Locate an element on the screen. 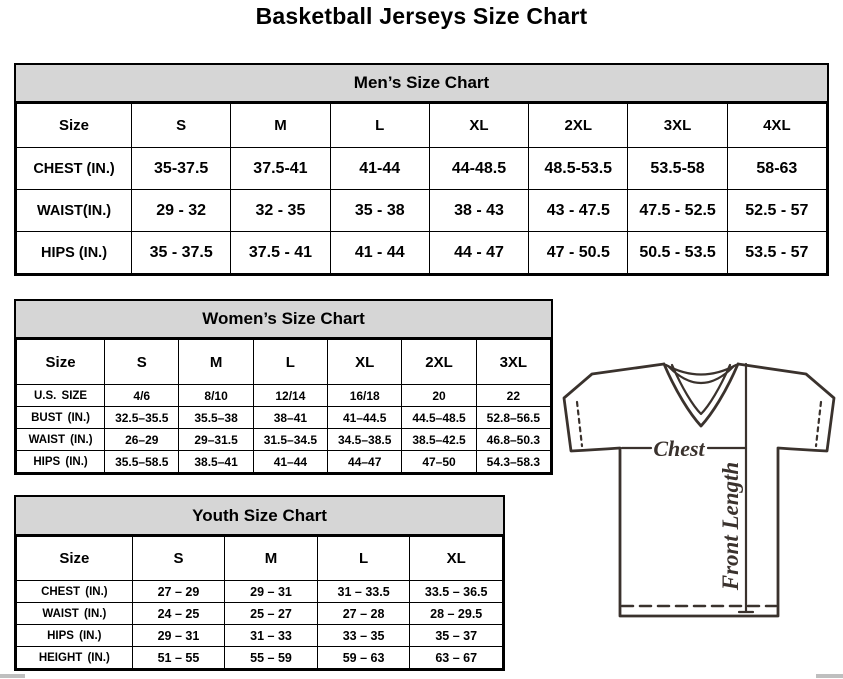  size-value: 63 – 67 is located at coordinates (456, 657).